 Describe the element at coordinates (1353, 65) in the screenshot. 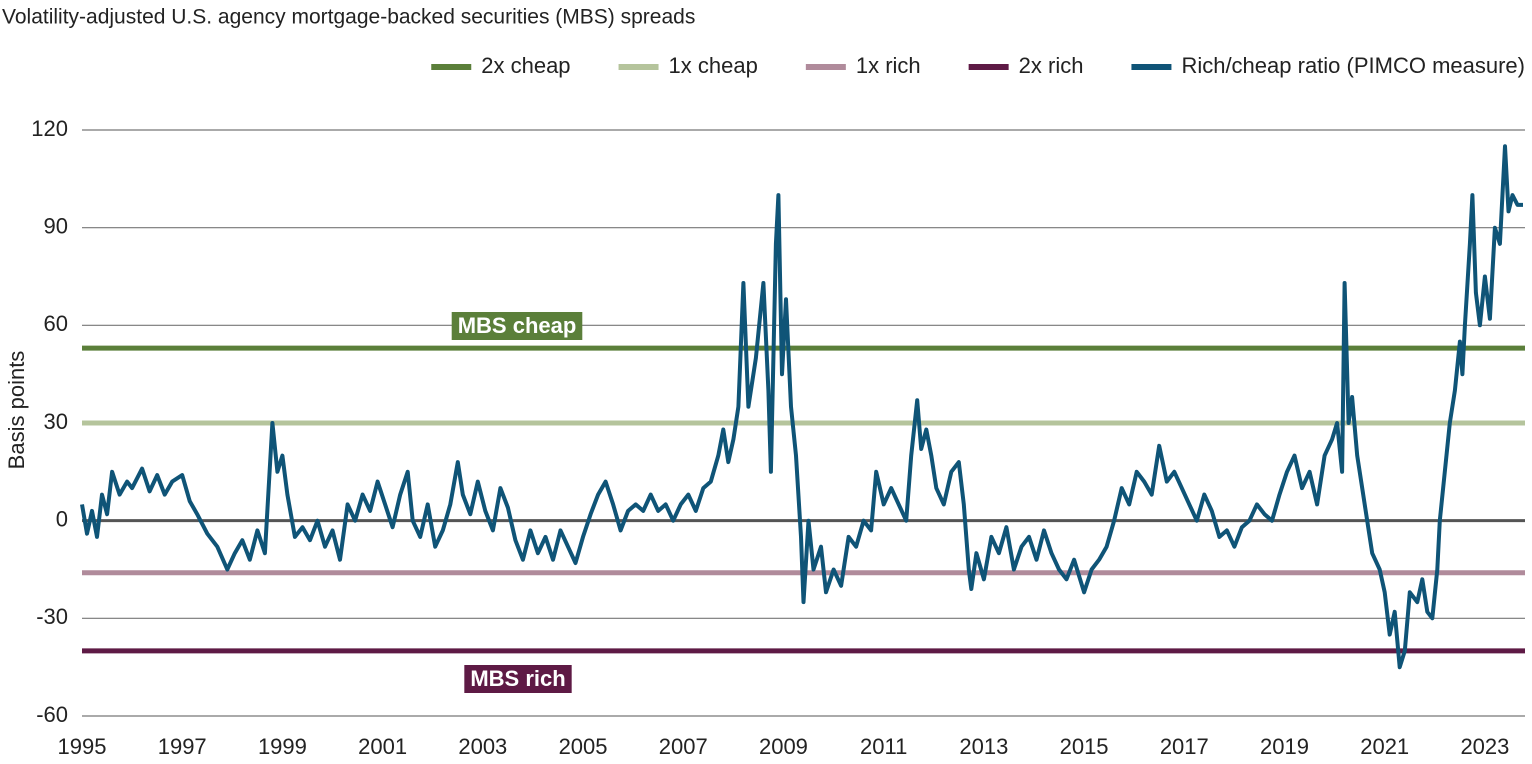

I see `legend-label: Rich/cheap ratio (PIMCO measure)` at that location.